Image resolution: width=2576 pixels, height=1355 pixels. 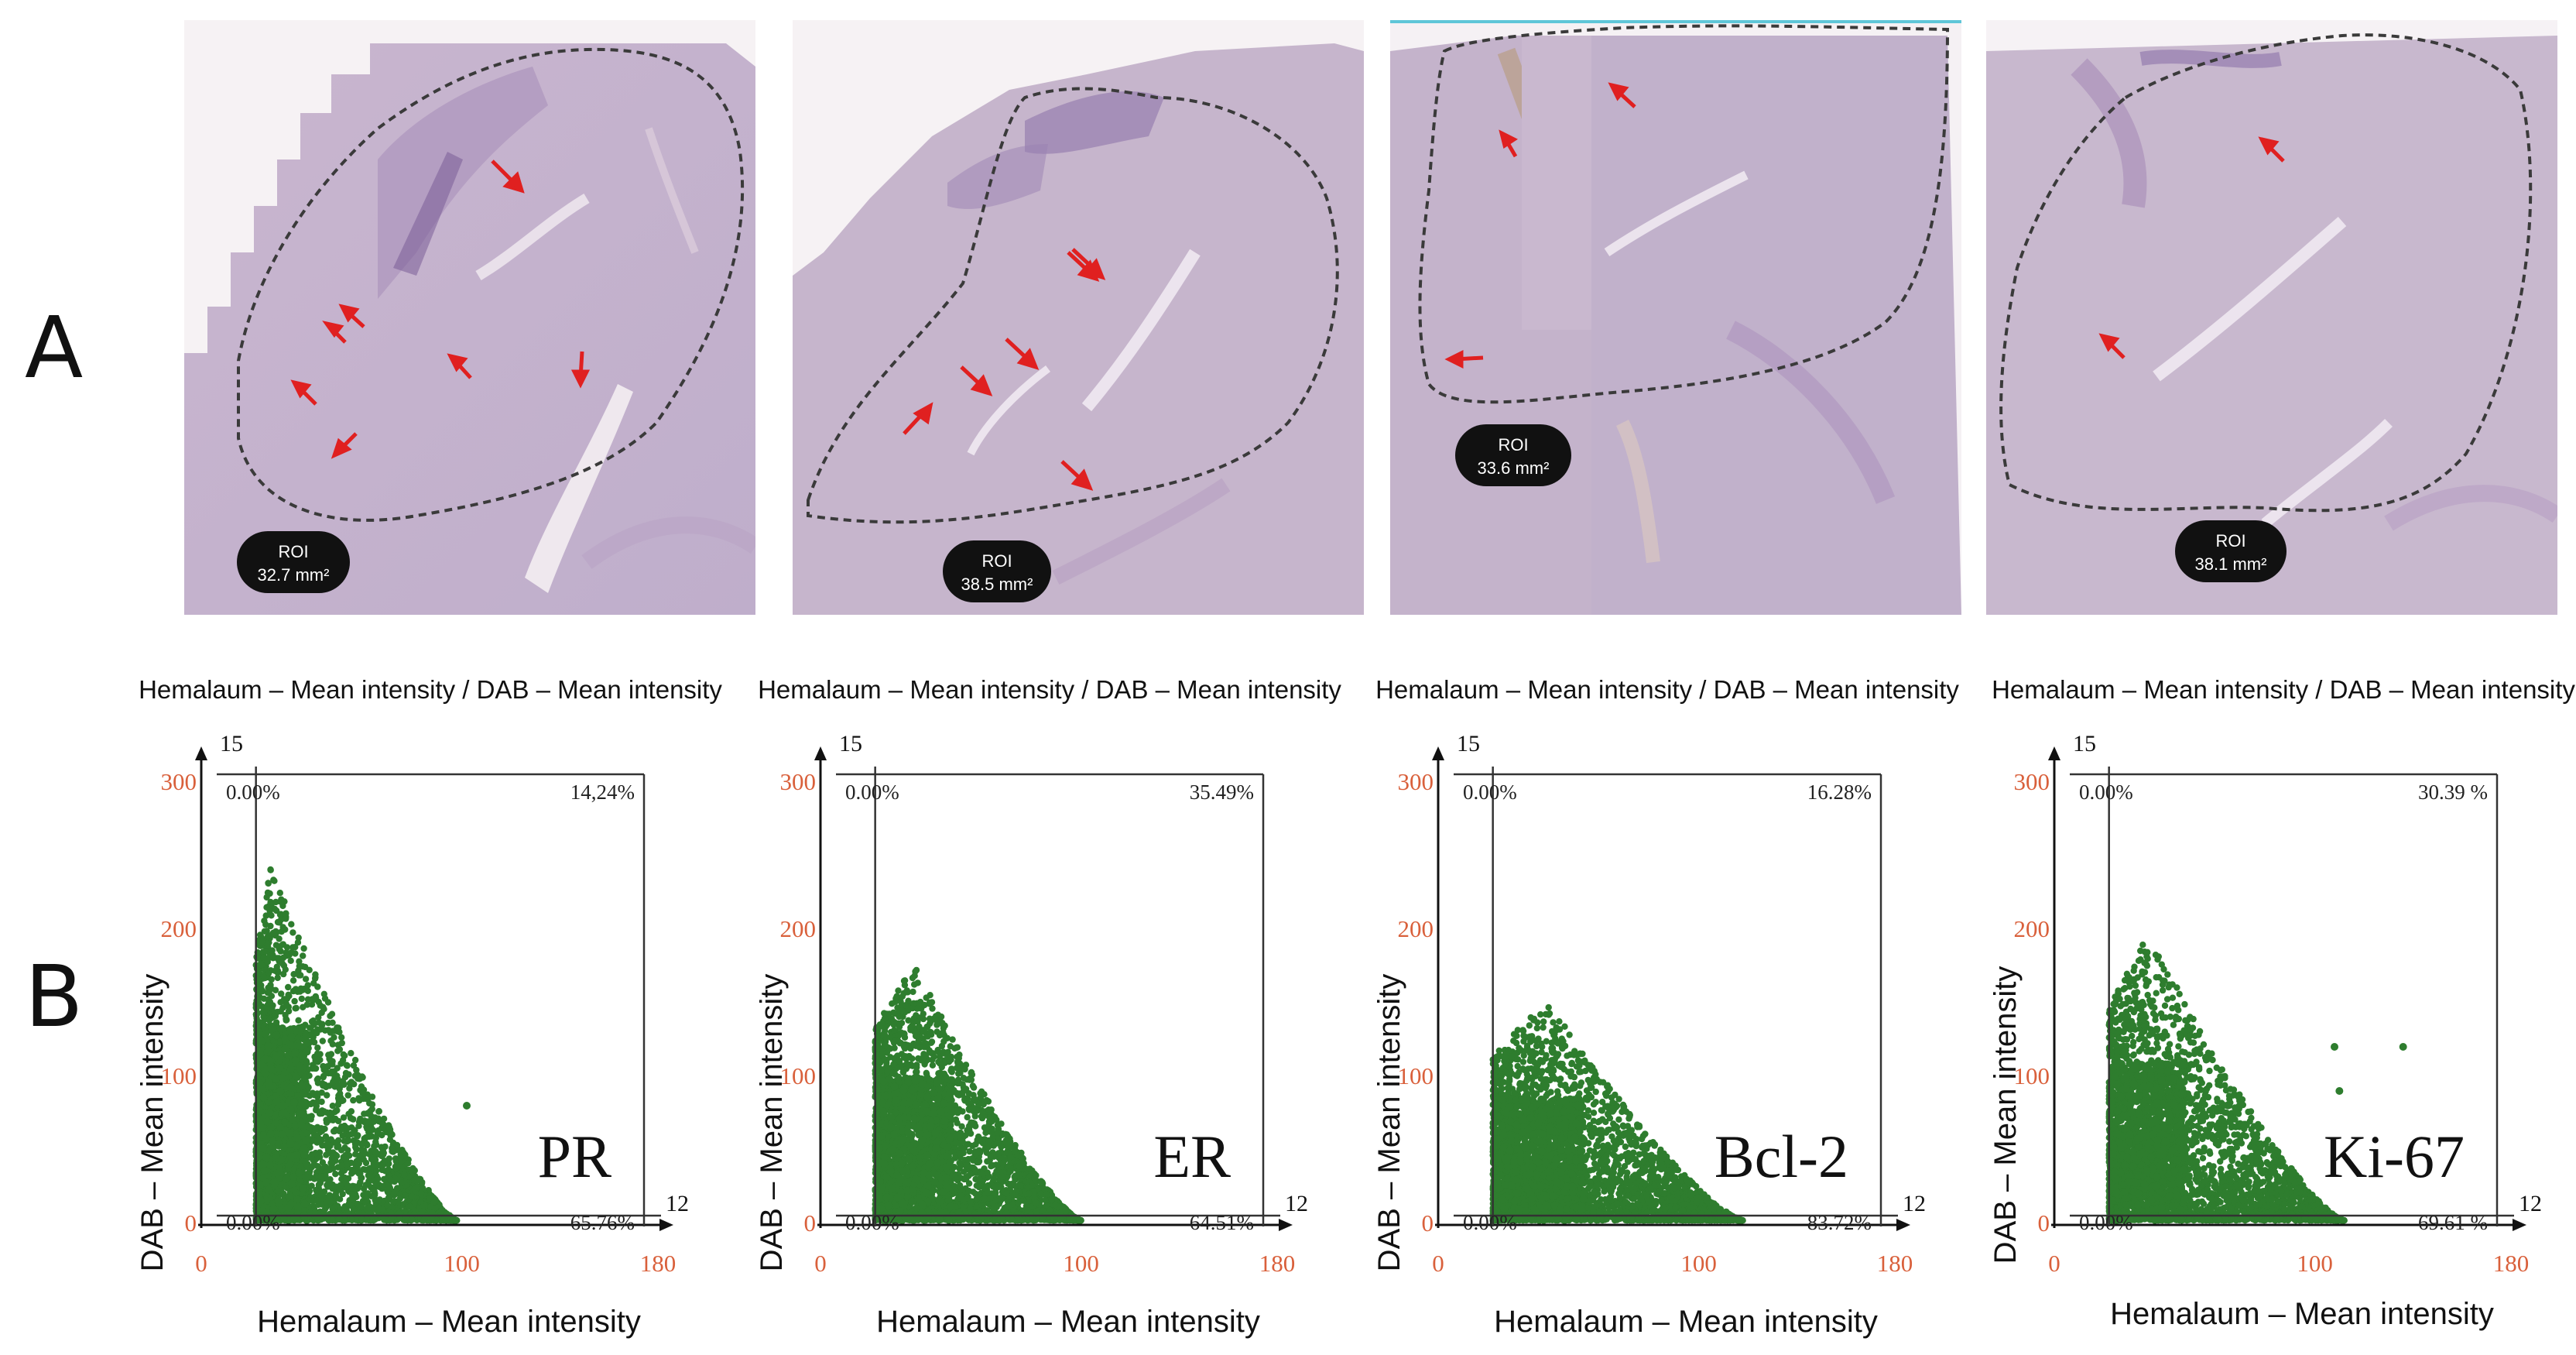 What do you see at coordinates (1514, 468) in the screenshot?
I see `roi-area: 33.6 mm²` at bounding box center [1514, 468].